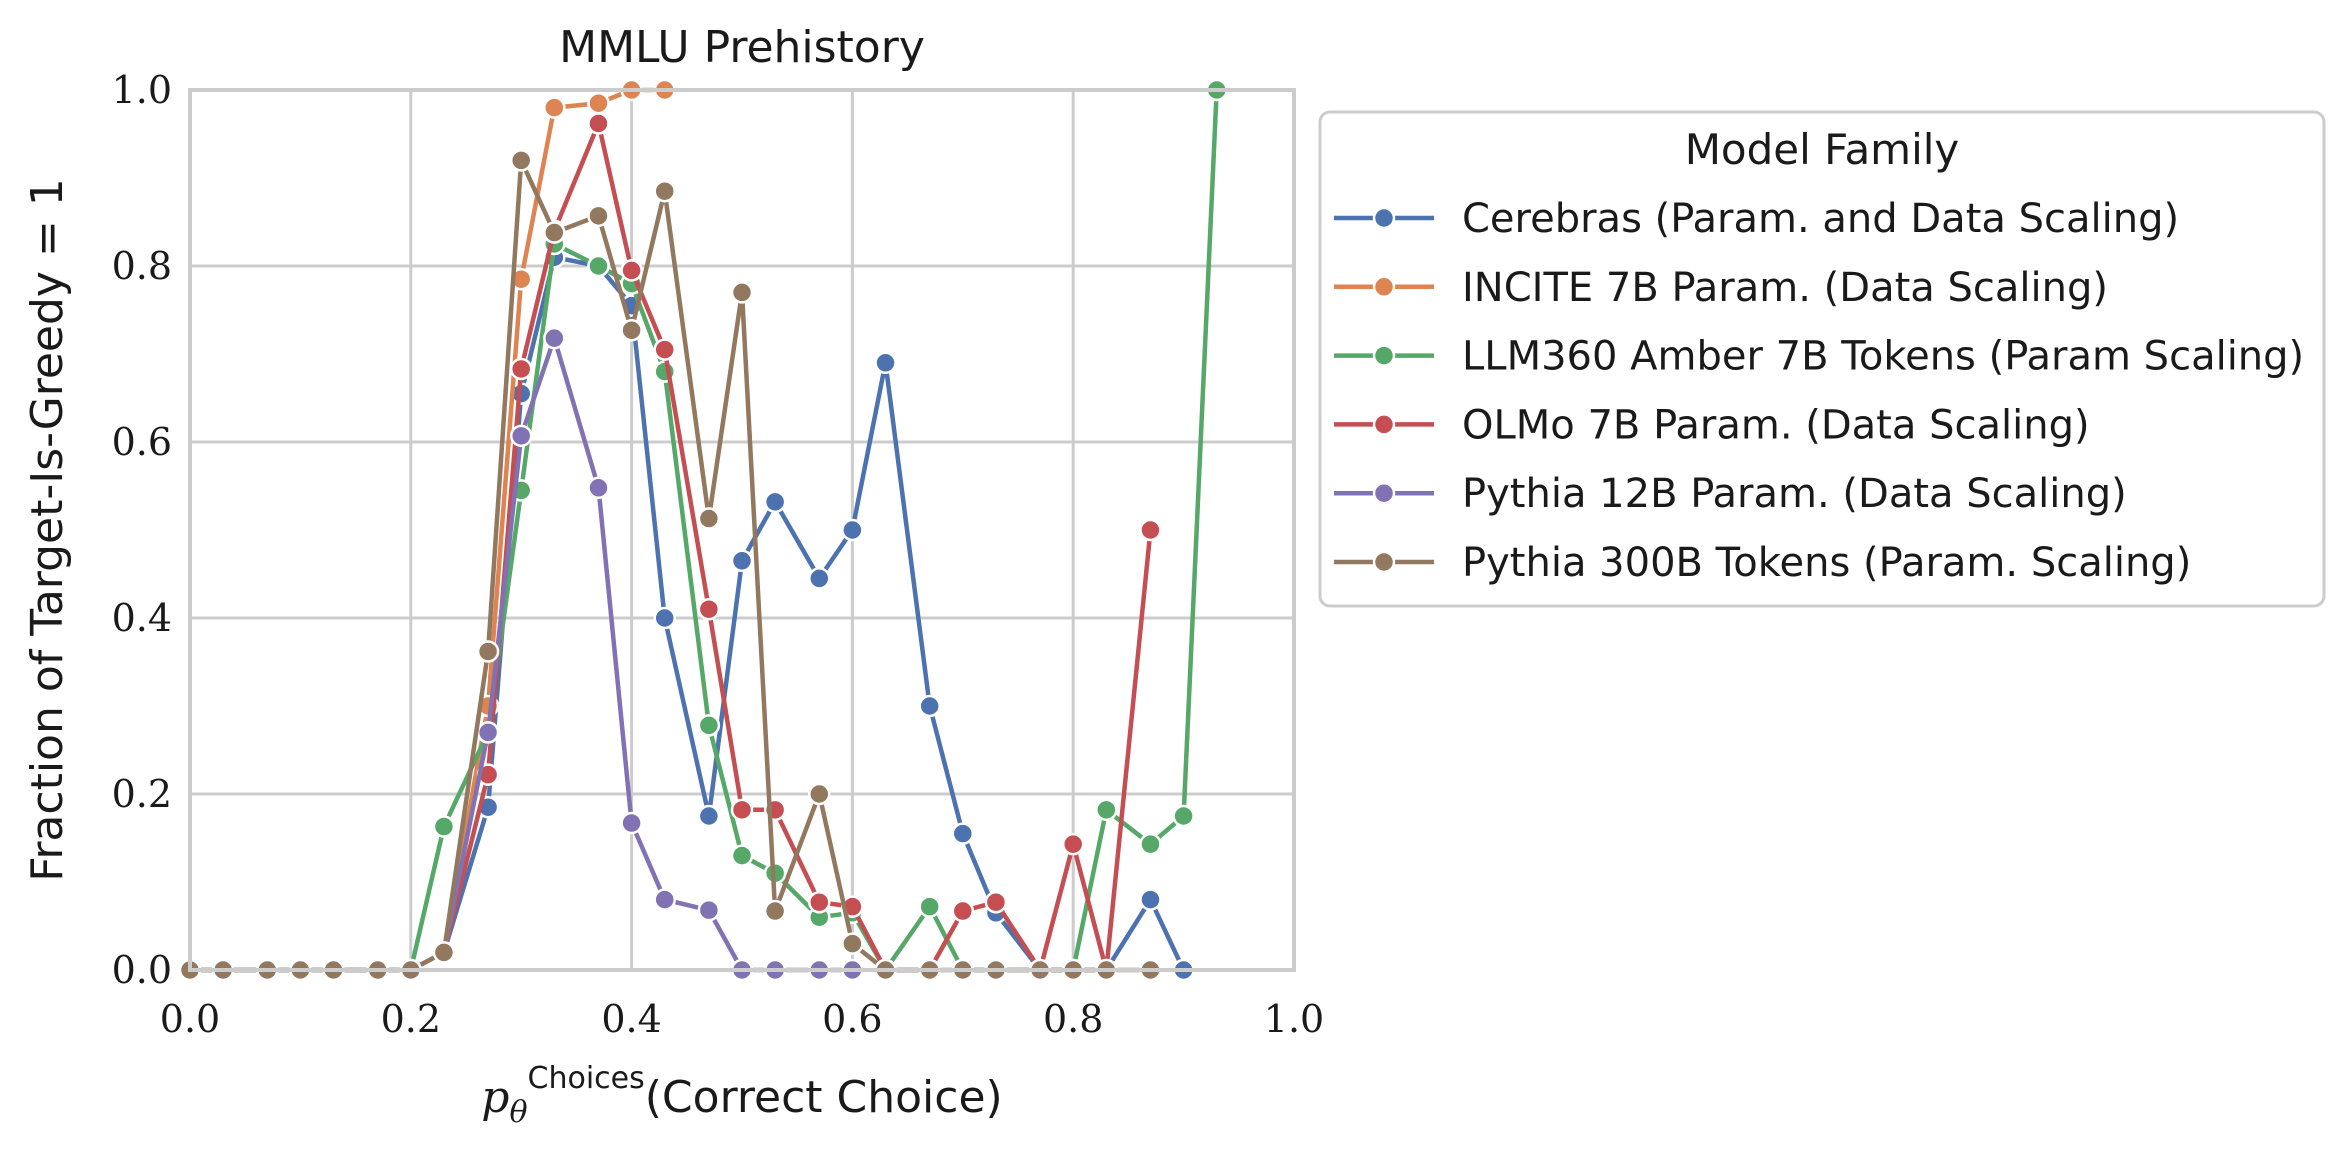 The height and width of the screenshot is (1152, 2352). I want to click on legend-entry: Pythia 12B Param. (Data Scaling), so click(1730, 494).